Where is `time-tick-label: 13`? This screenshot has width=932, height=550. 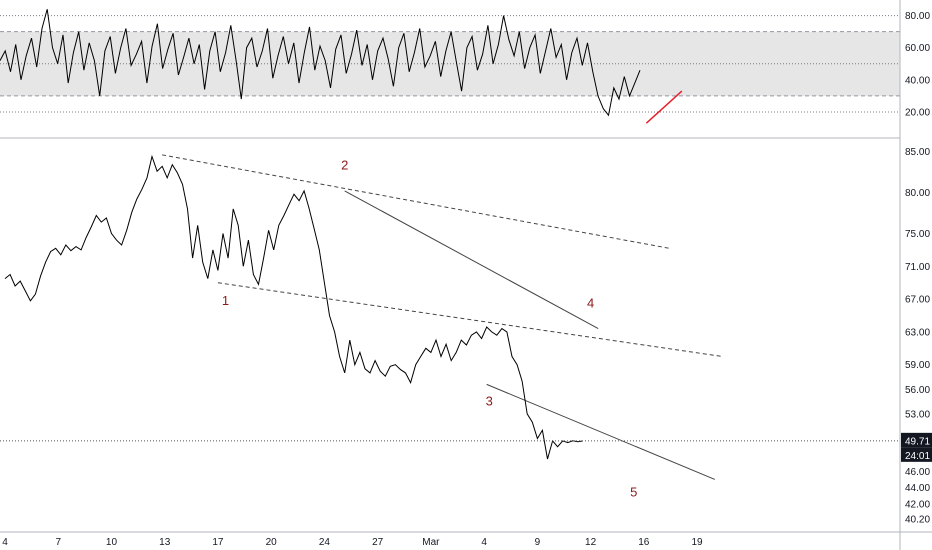
time-tick-label: 13 is located at coordinates (165, 542).